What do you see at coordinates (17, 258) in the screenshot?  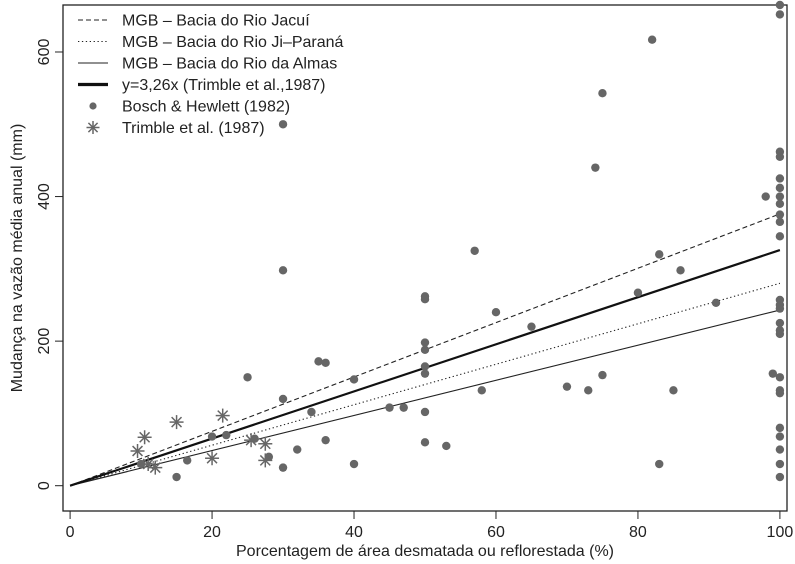 I see `y-axis-label: Mudança na vazão média anual (mm)` at bounding box center [17, 258].